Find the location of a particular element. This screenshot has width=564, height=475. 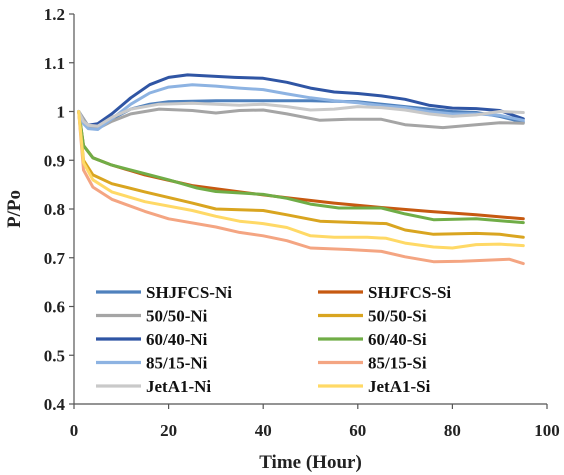

x-tick-label: 60 is located at coordinates (357, 430).